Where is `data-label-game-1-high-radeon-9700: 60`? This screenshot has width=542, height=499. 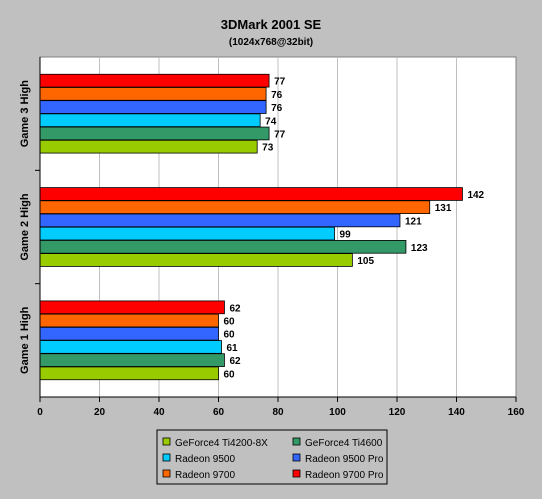 data-label-game-1-high-radeon-9700: 60 is located at coordinates (230, 322).